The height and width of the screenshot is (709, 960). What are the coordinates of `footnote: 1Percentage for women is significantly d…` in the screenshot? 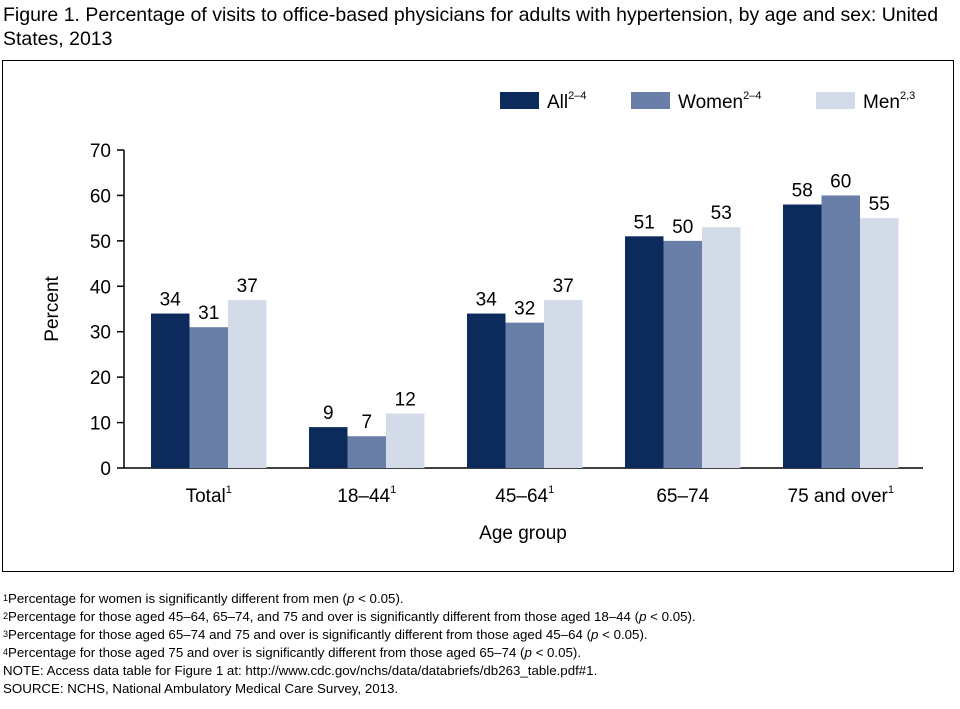 It's located at (478, 599).